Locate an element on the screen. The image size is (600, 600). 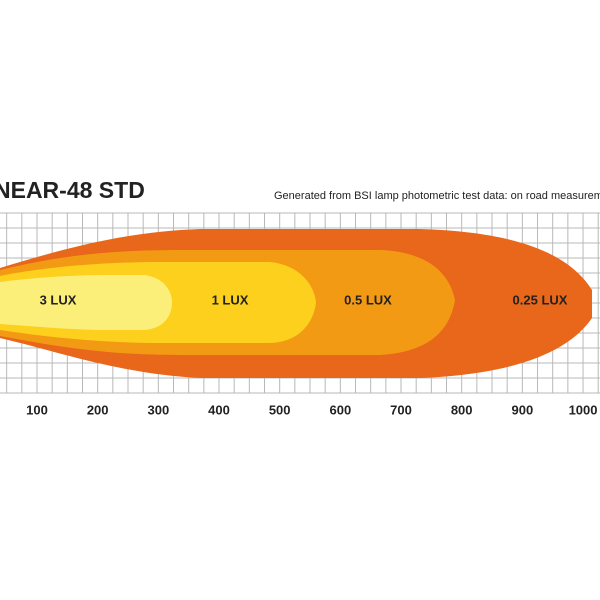
x-tick-label: 500 is located at coordinates (280, 409).